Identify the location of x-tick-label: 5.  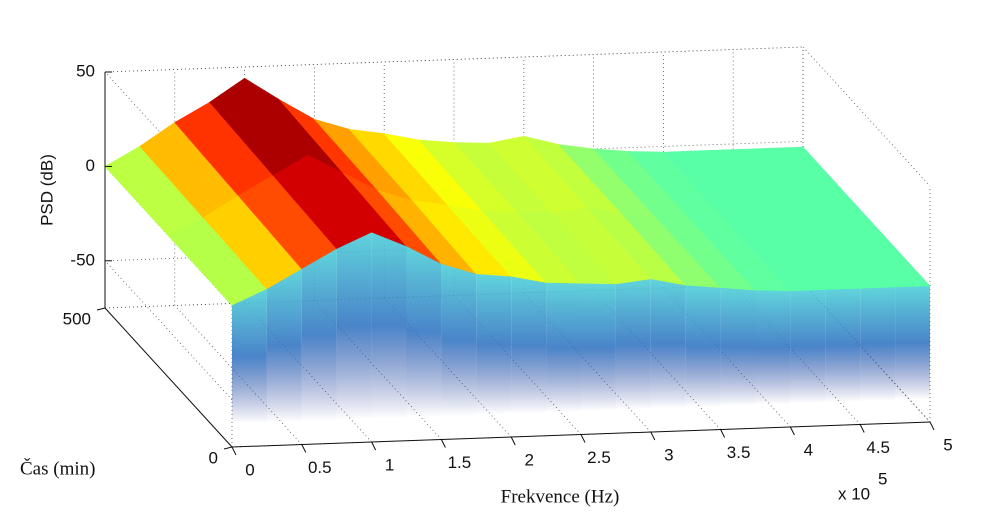
(947, 444).